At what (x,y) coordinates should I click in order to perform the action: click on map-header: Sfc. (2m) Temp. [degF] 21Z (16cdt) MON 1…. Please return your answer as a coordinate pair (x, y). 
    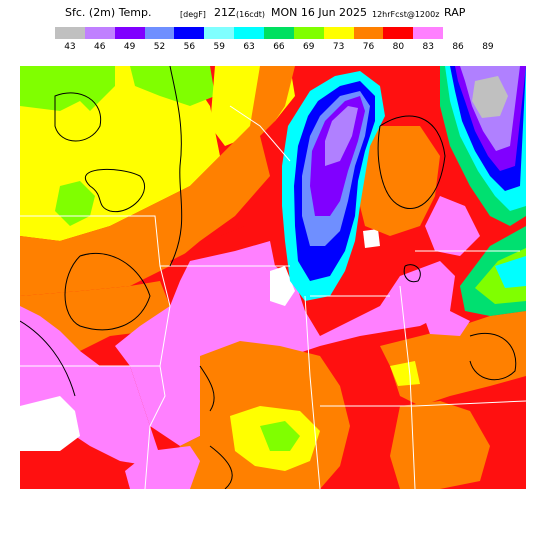
    Looking at the image, I should click on (274, 14).